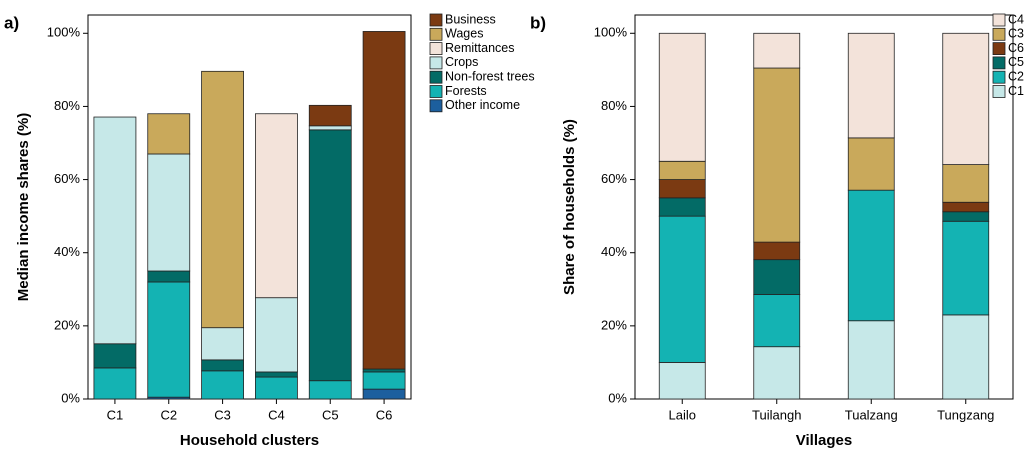 The width and height of the screenshot is (1027, 452). What do you see at coordinates (1016, 19) in the screenshot?
I see `legend-label: C4` at bounding box center [1016, 19].